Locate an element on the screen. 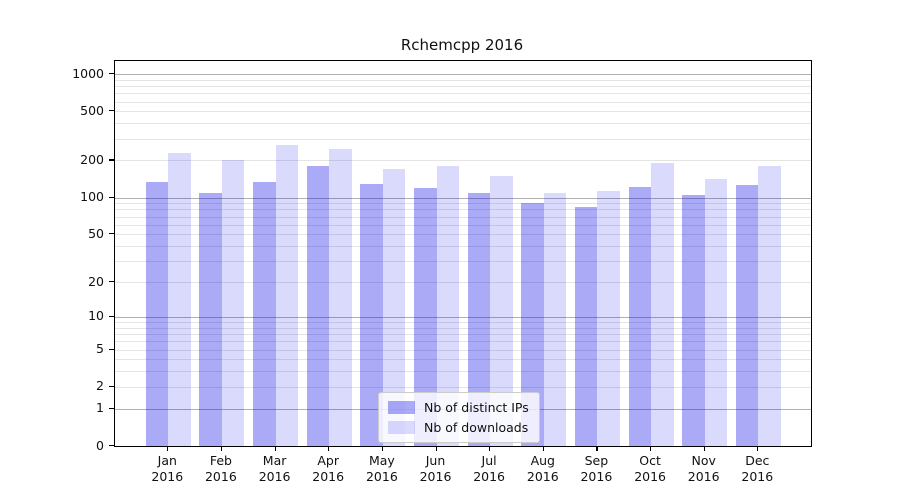  legend-row: Nb of distinct IPs is located at coordinates (458, 407).